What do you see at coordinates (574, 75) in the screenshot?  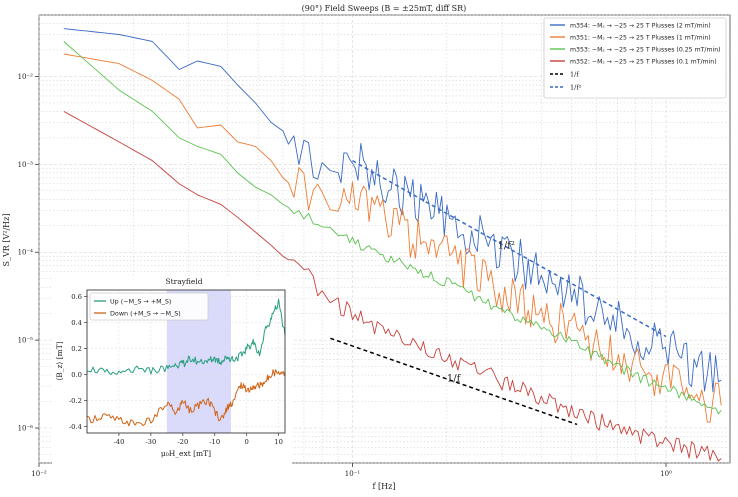 I see `legend-label-1-over-f: 1/f` at bounding box center [574, 75].